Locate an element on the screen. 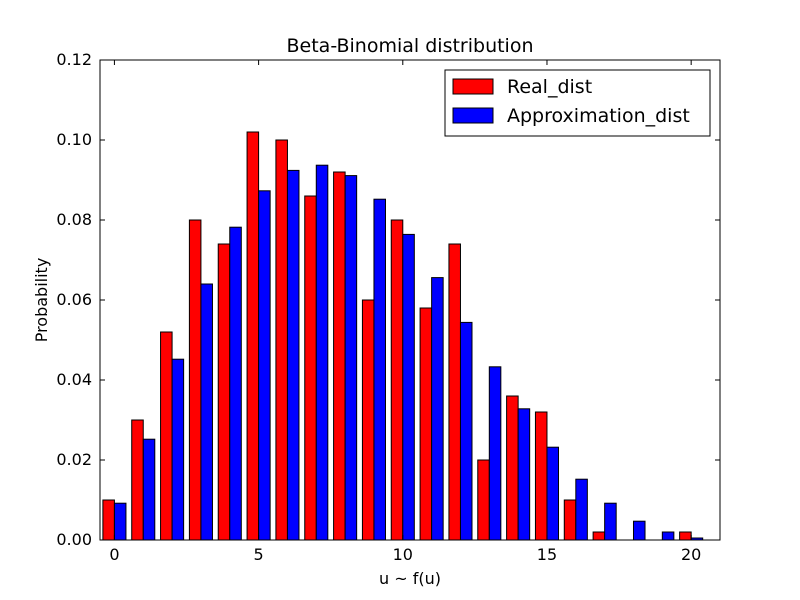 This screenshot has width=800, height=600. x-tick-label: 20 is located at coordinates (691, 554).